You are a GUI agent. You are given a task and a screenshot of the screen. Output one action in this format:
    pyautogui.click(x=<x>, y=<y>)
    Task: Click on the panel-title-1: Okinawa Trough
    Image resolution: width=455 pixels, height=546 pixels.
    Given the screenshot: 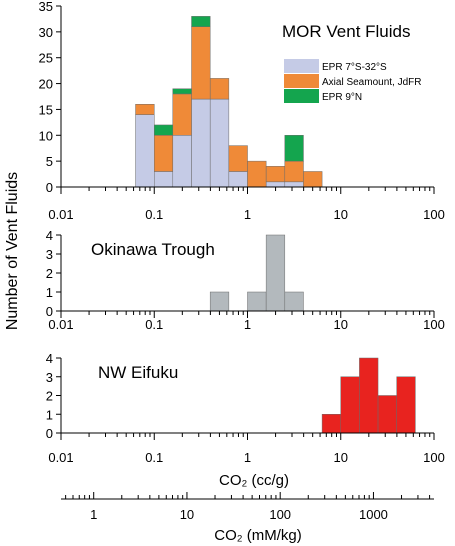 What is the action you would take?
    pyautogui.click(x=153, y=249)
    